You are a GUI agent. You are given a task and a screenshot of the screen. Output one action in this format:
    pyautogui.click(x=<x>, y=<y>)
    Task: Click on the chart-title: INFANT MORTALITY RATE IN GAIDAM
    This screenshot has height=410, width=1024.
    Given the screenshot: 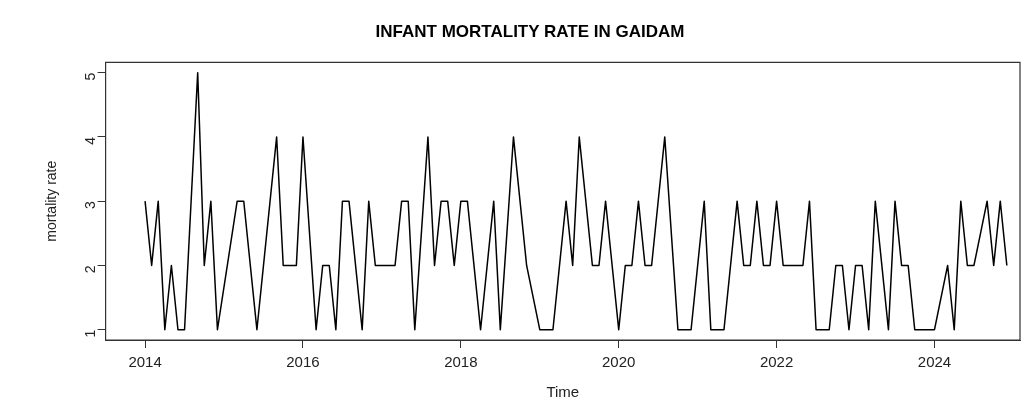 What is the action you would take?
    pyautogui.click(x=530, y=31)
    